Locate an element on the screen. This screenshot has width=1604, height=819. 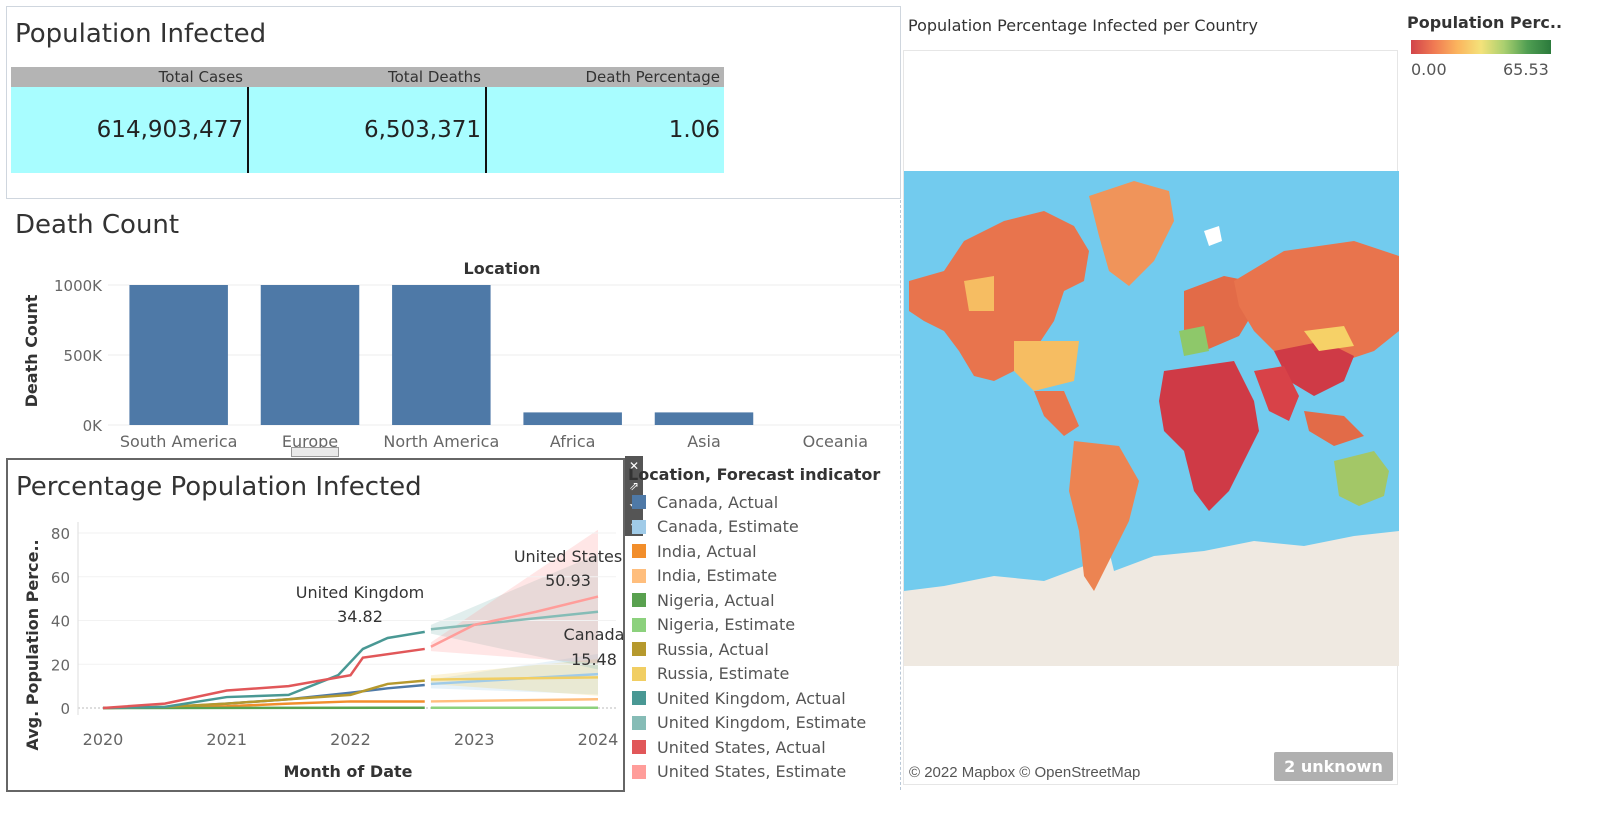
legend-item: United Kingdom, Estimate is located at coordinates (764, 723).